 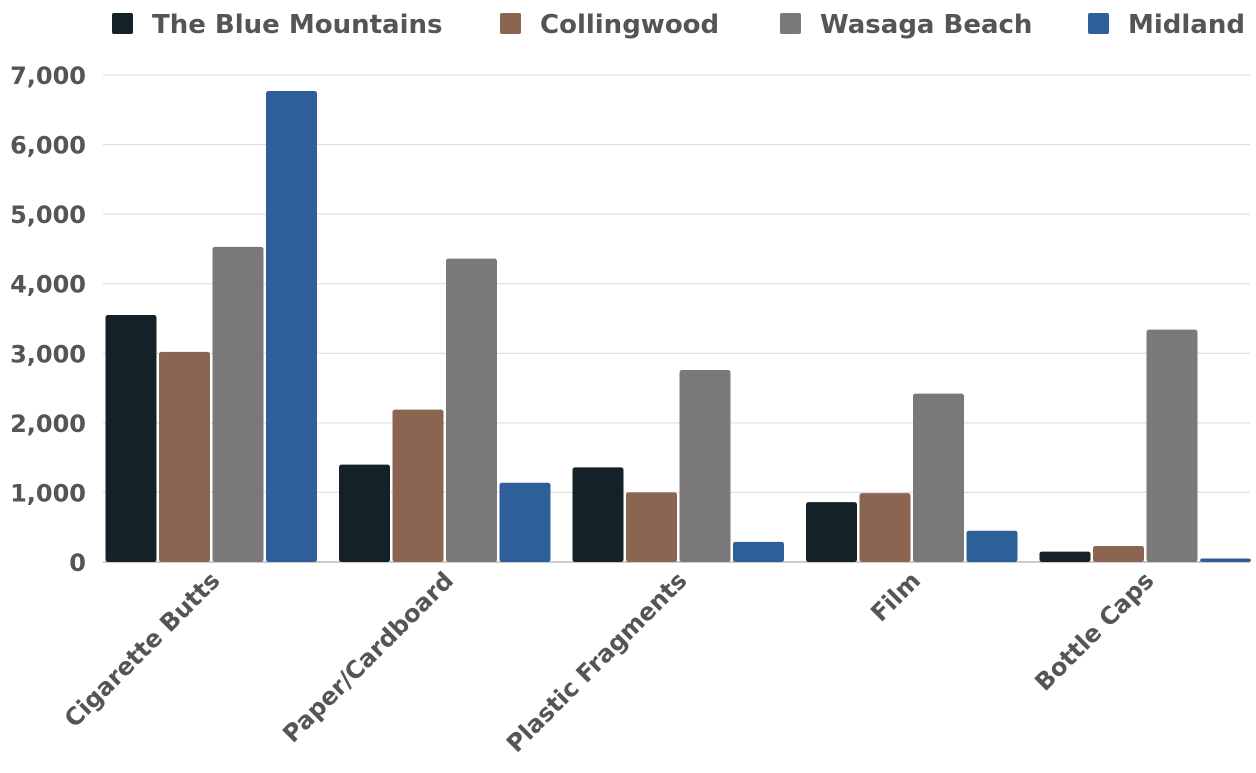 What do you see at coordinates (368, 657) in the screenshot?
I see `x-tick-label: Paper/Cardboard` at bounding box center [368, 657].